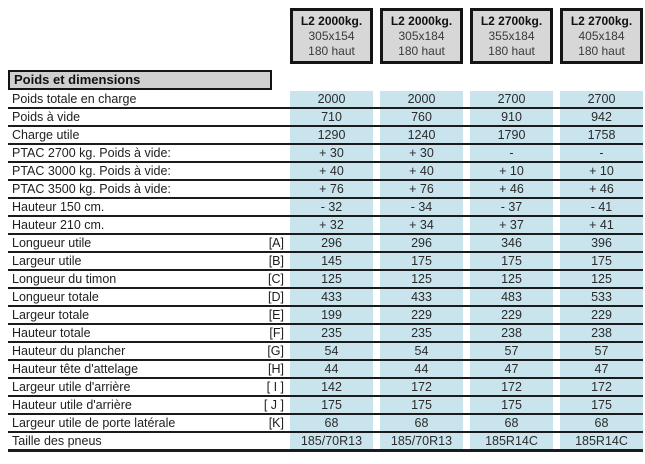 The image size is (645, 464). I want to click on value-cell: 2700, so click(511, 99).